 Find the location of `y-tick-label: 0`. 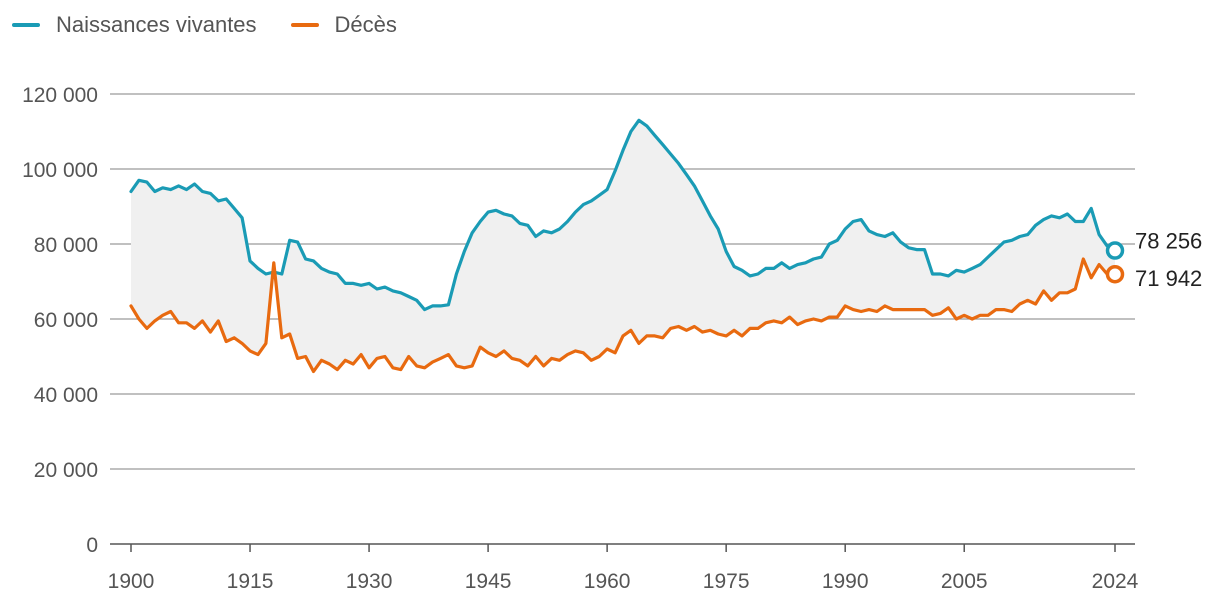

y-tick-label: 0 is located at coordinates (92, 545).